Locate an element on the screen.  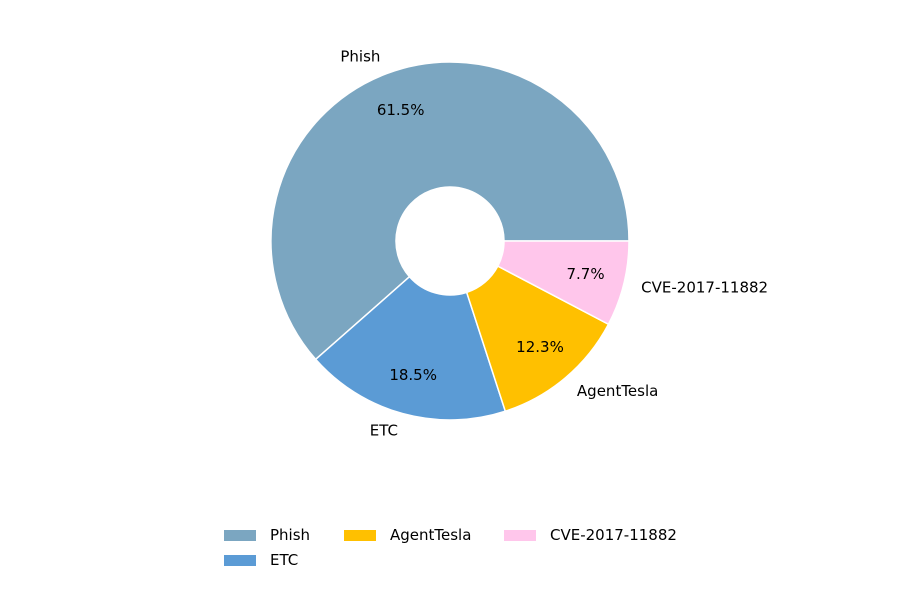
legend-item-cve-2017-11882: CVE-2017-11882 is located at coordinates (594, 535).